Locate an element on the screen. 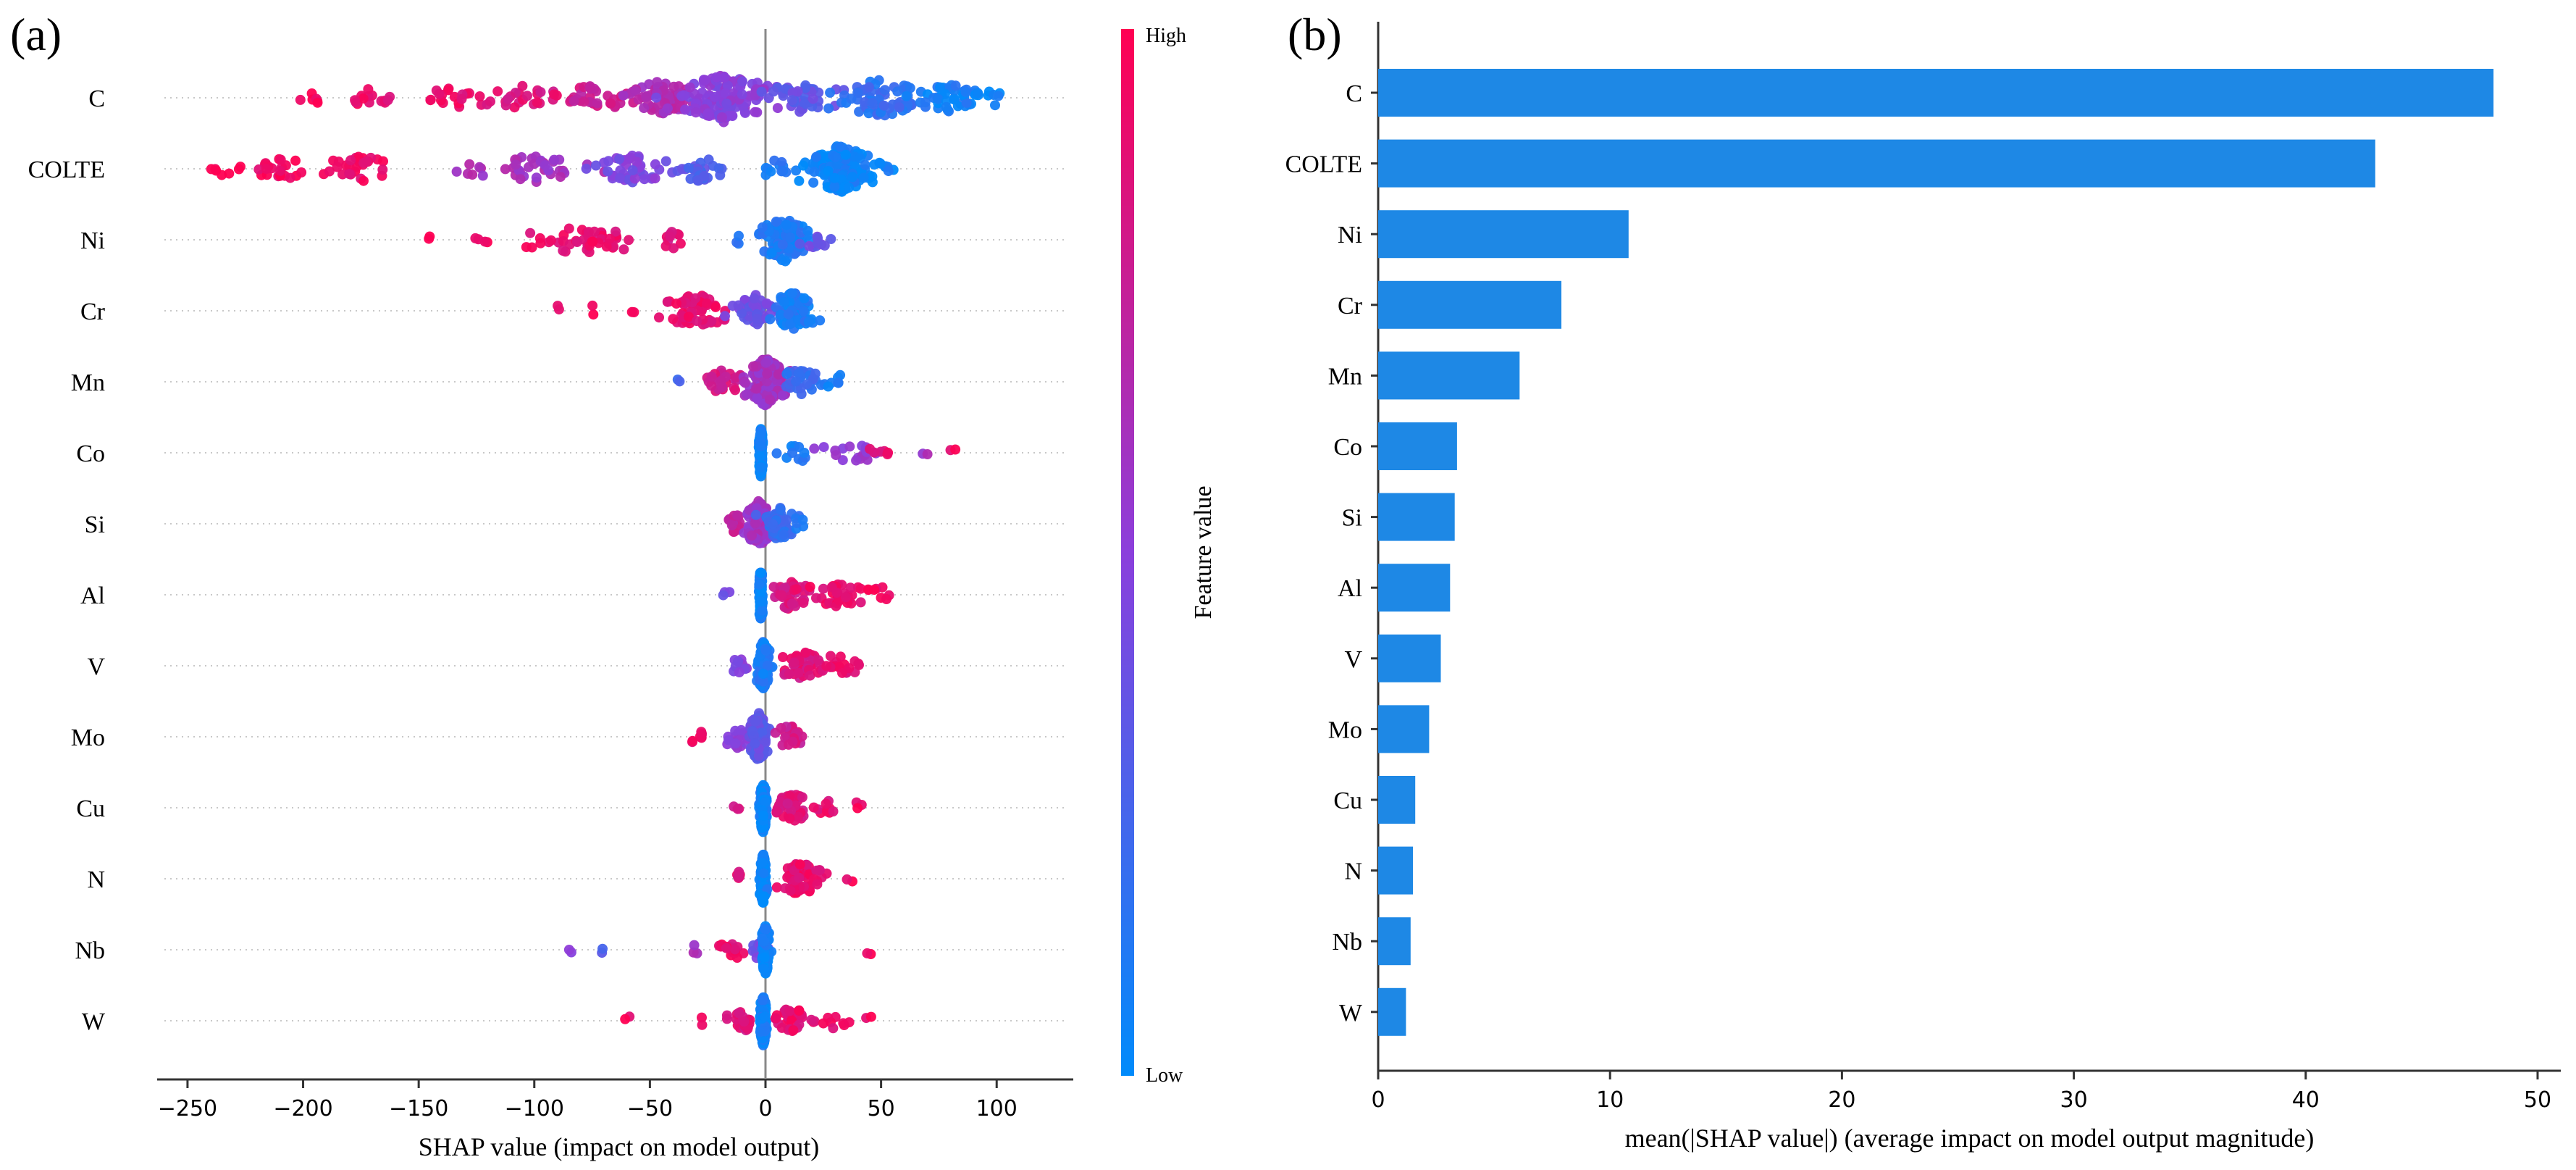  series-Si is located at coordinates (766, 522).